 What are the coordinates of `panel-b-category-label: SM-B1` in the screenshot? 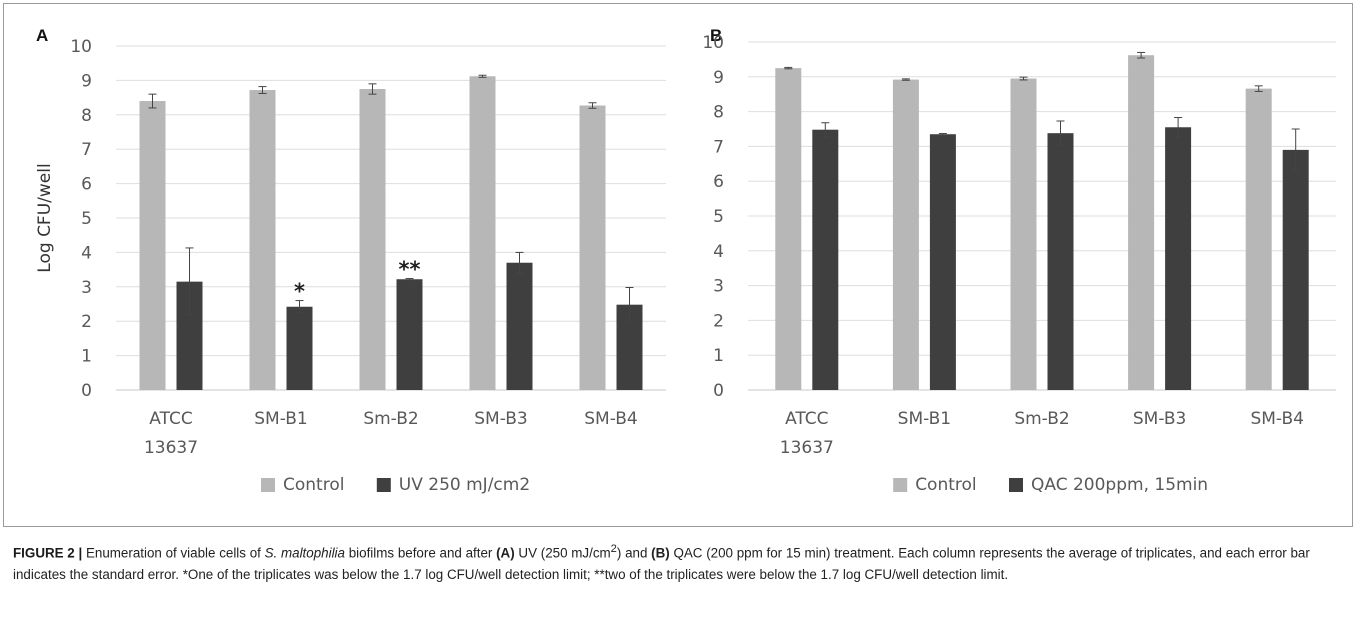 It's located at (924, 419).